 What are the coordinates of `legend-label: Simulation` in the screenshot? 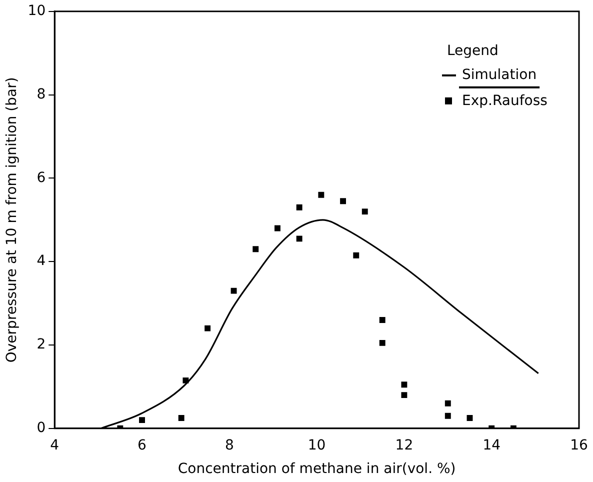 It's located at (499, 75).